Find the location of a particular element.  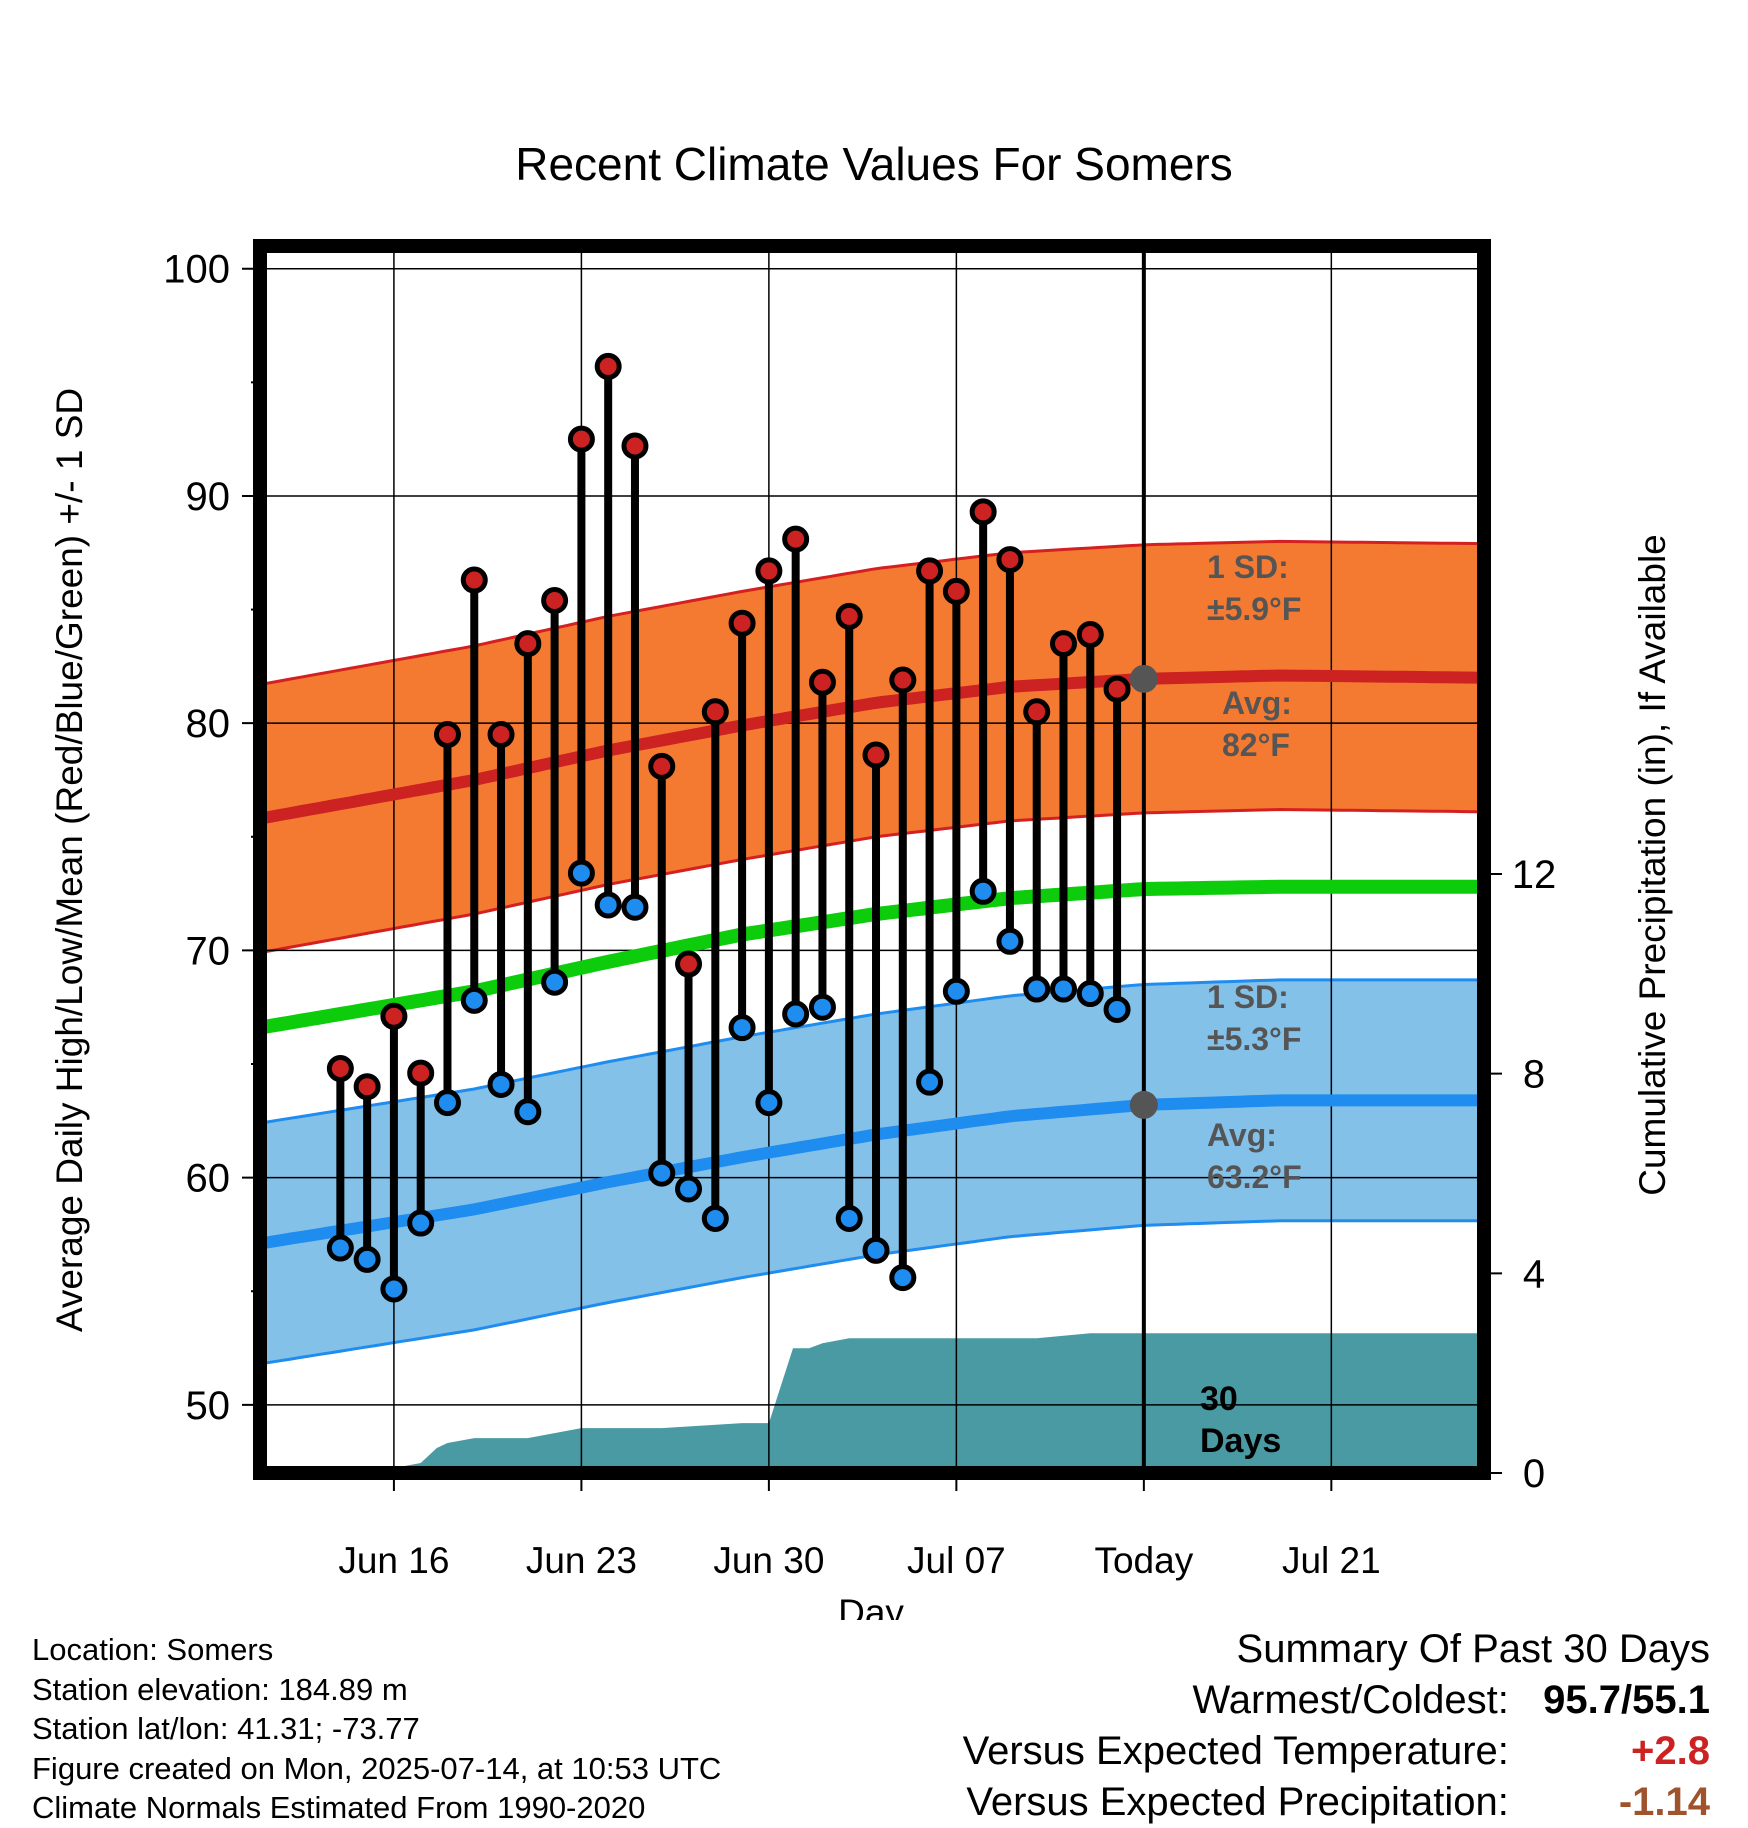

x-tick-label: Jun 16 is located at coordinates (393, 1560).